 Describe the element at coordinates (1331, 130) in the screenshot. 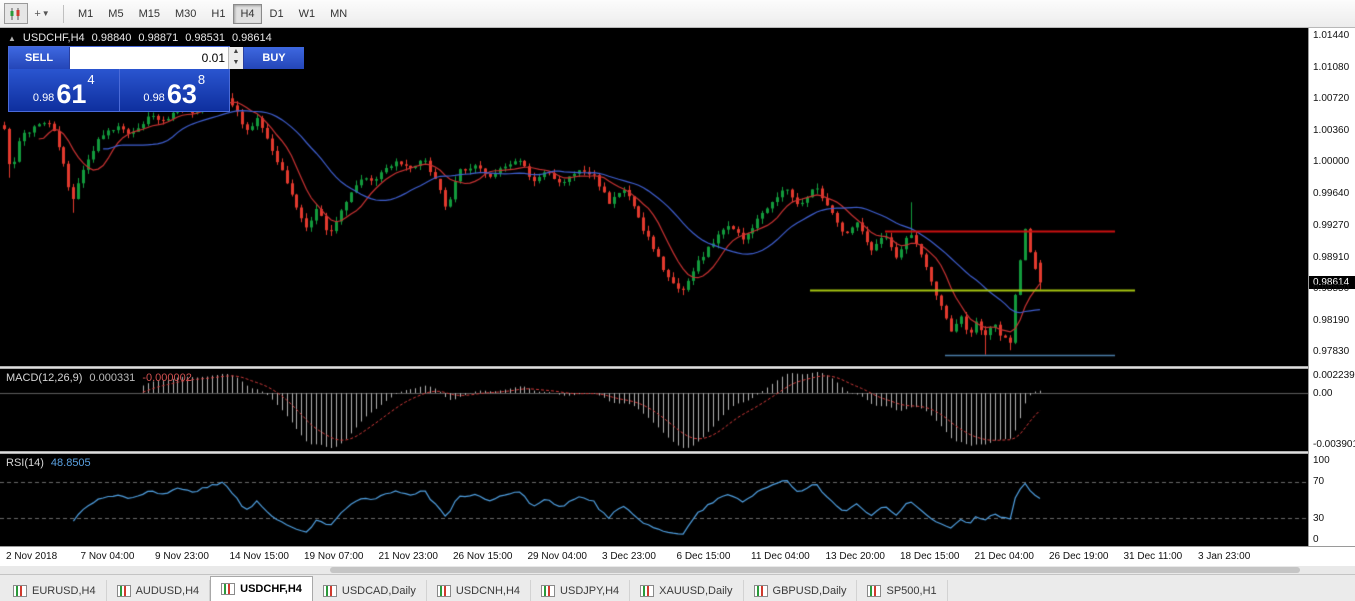

I see `price-tick: 1.00360` at that location.